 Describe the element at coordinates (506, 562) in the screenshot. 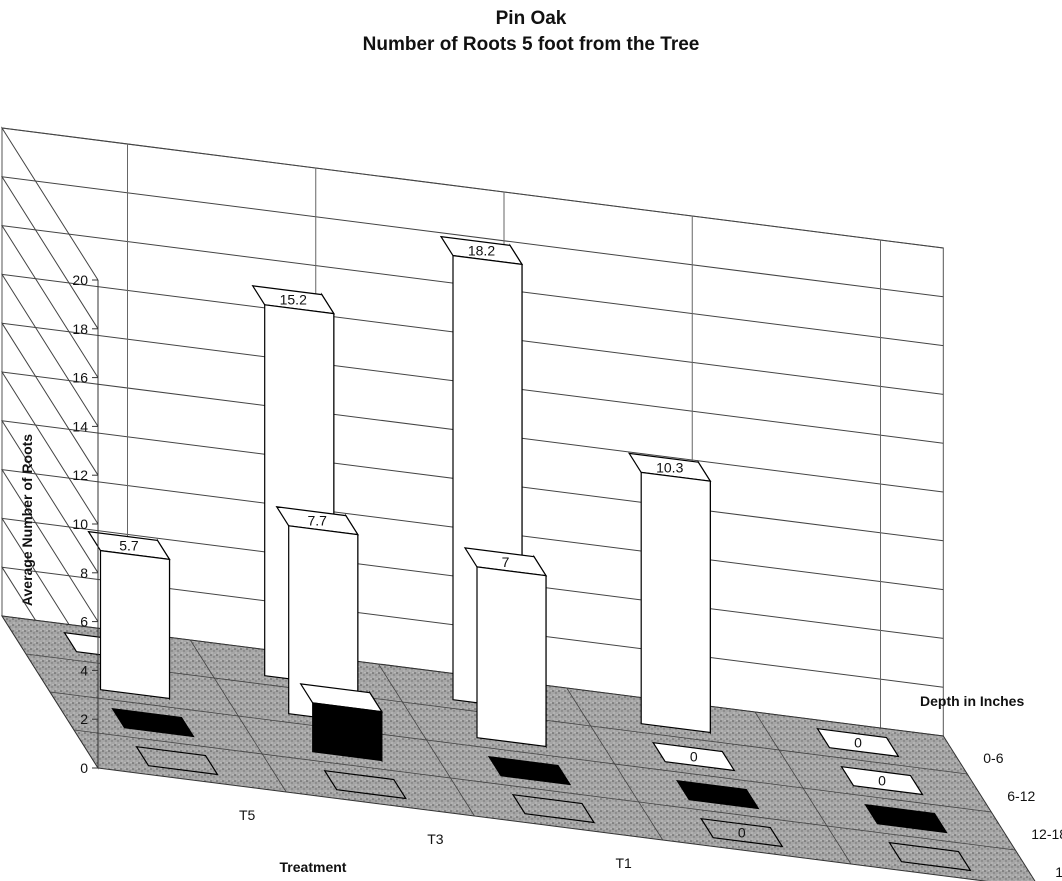

I see `data-label: 7` at that location.